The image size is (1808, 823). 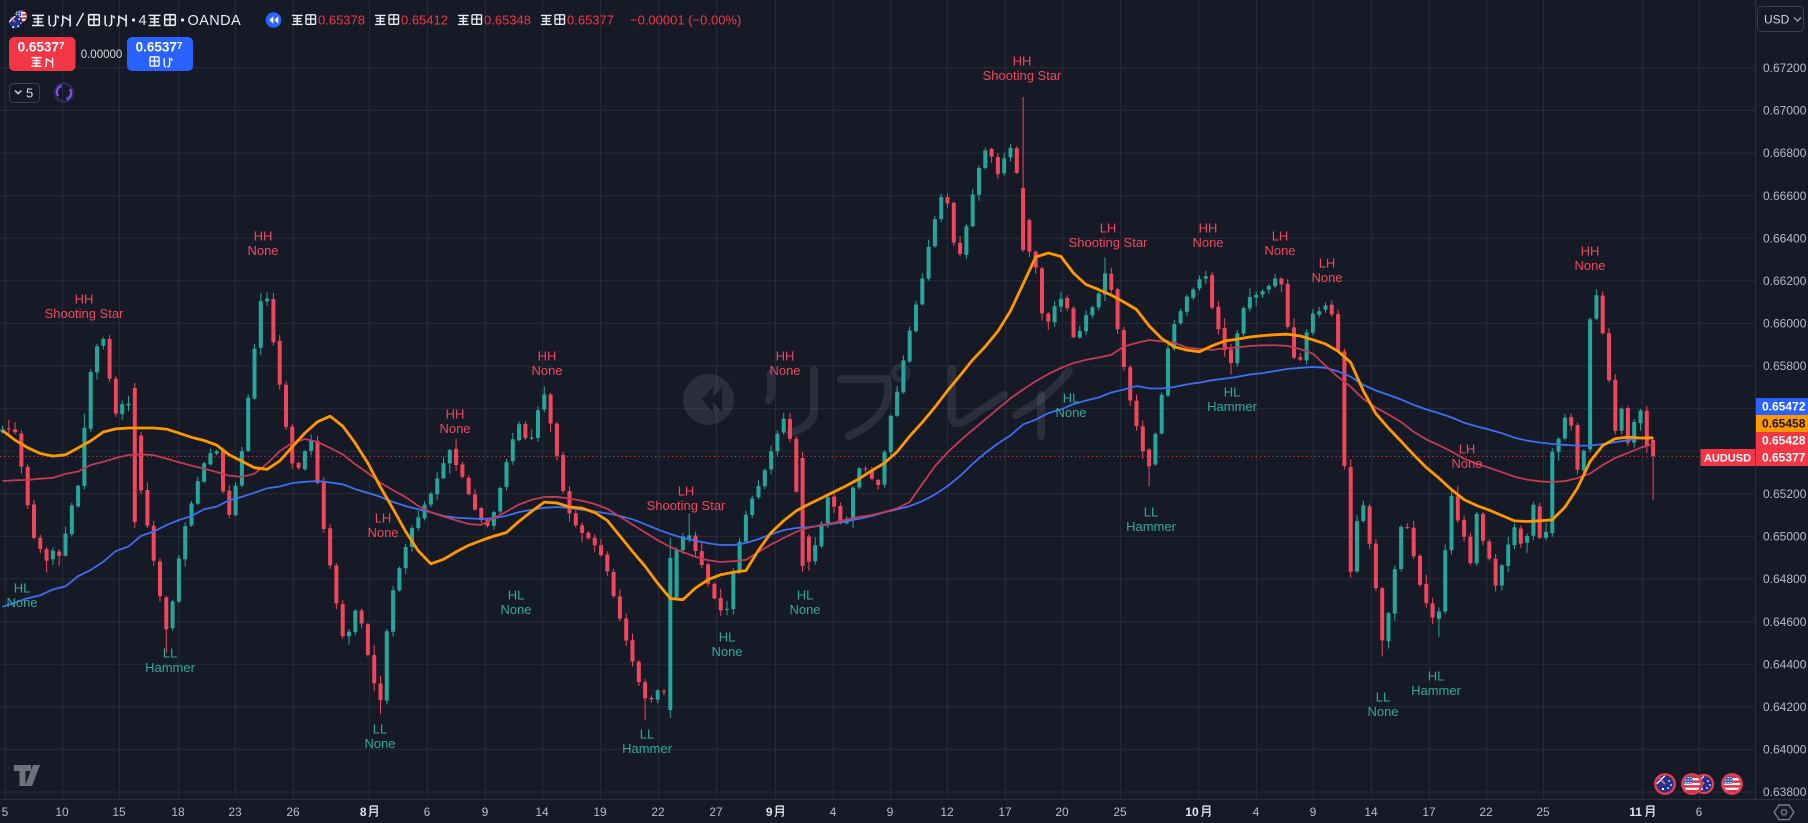 I want to click on svg-text: USD, so click(x=1777, y=20).